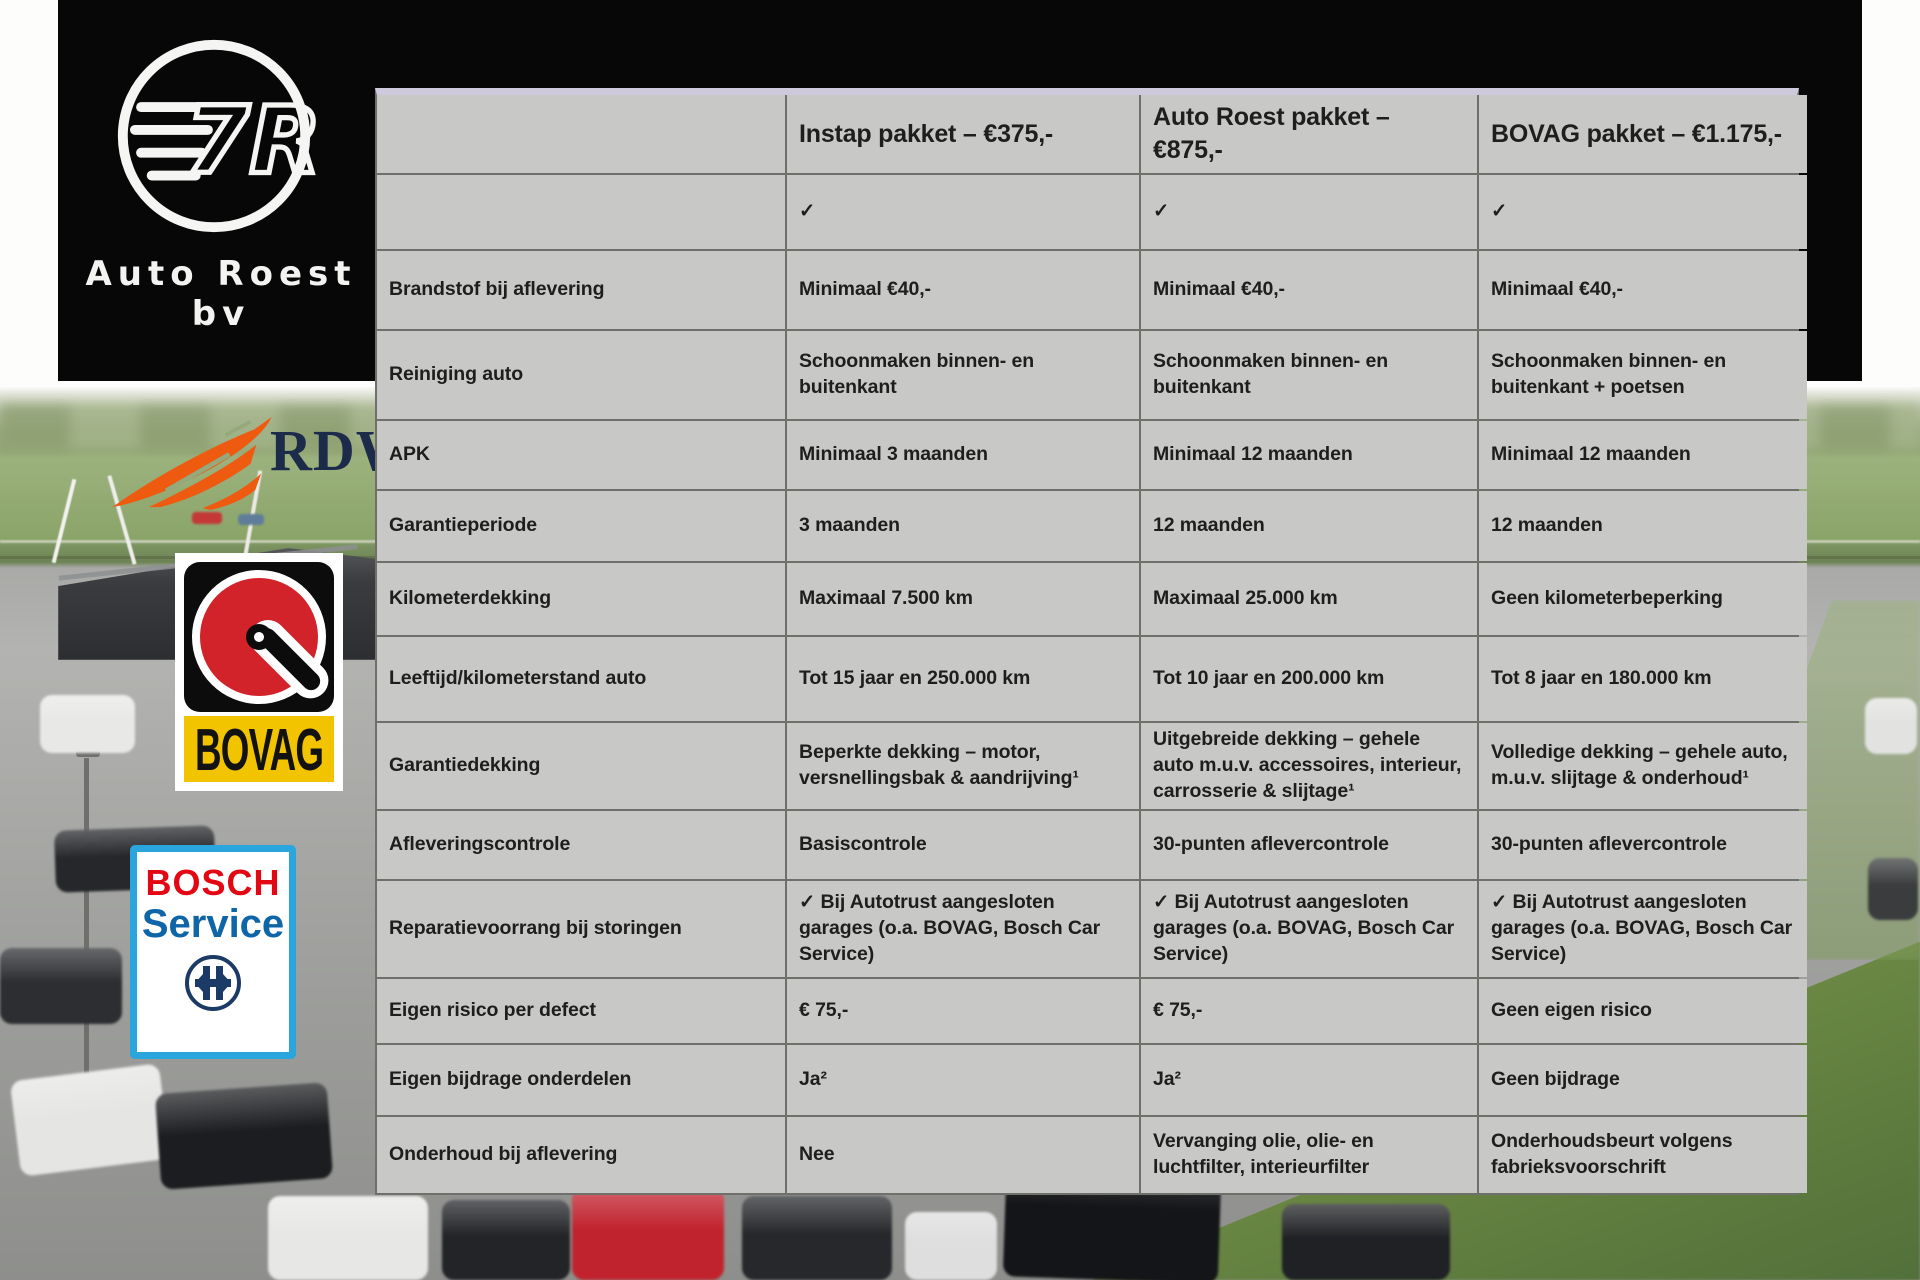  Describe the element at coordinates (221, 294) in the screenshot. I see `brand-name: Auto Roest bv` at that location.